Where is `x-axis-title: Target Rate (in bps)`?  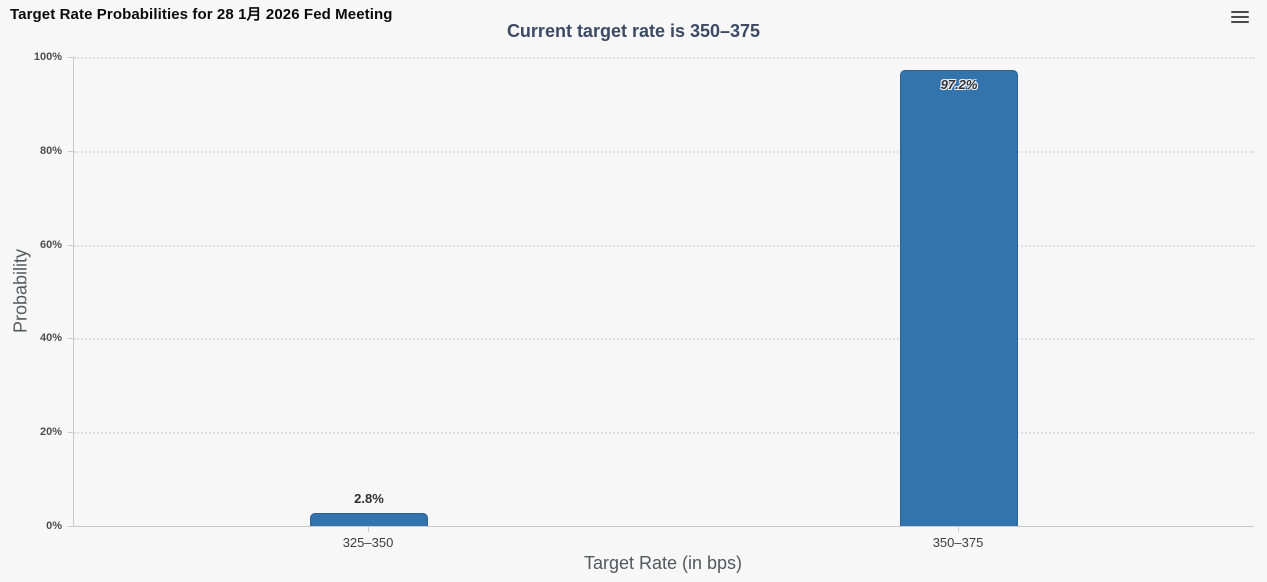 x-axis-title: Target Rate (in bps) is located at coordinates (663, 563).